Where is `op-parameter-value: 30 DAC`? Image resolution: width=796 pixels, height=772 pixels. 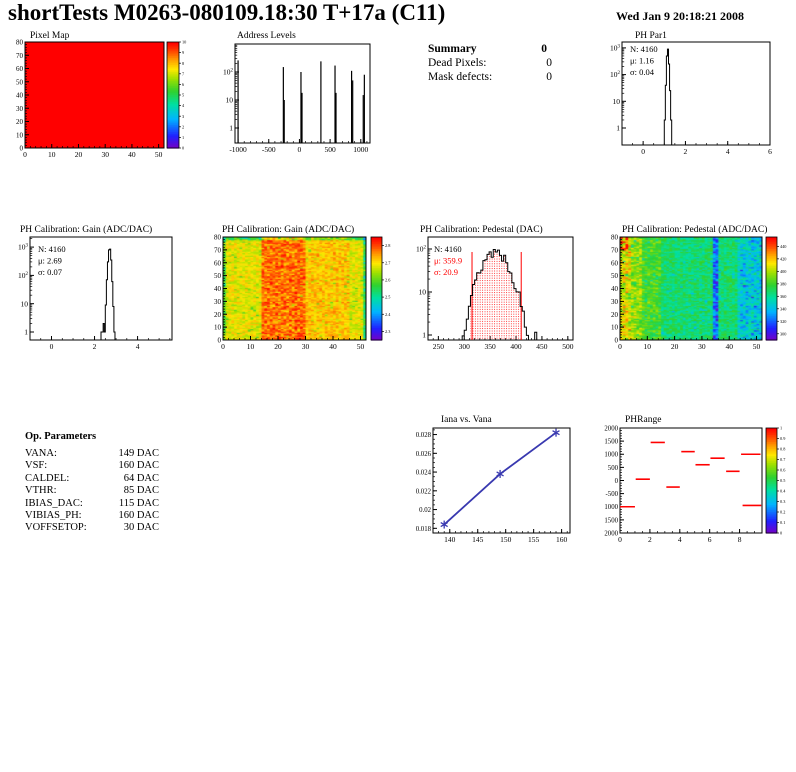
op-parameter-value: 30 DAC is located at coordinates (141, 528).